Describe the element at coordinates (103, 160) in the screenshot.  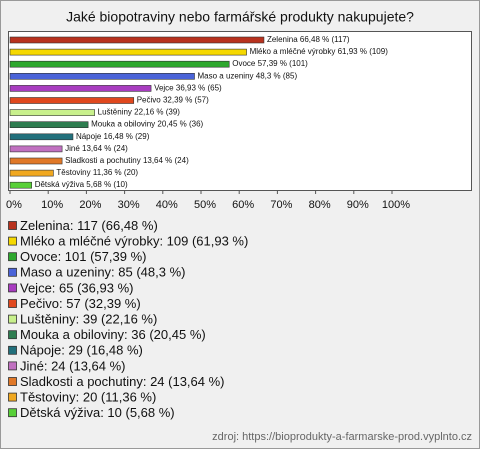
I see `category-label: Sladkosti a pochutiny` at that location.